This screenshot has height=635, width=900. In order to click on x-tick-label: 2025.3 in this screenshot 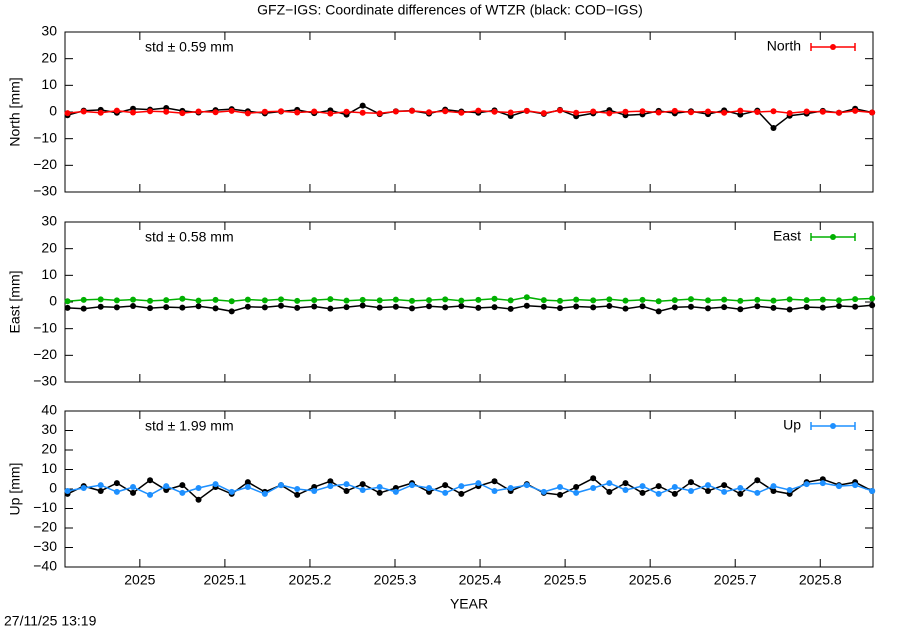, I will do `click(395, 580)`.